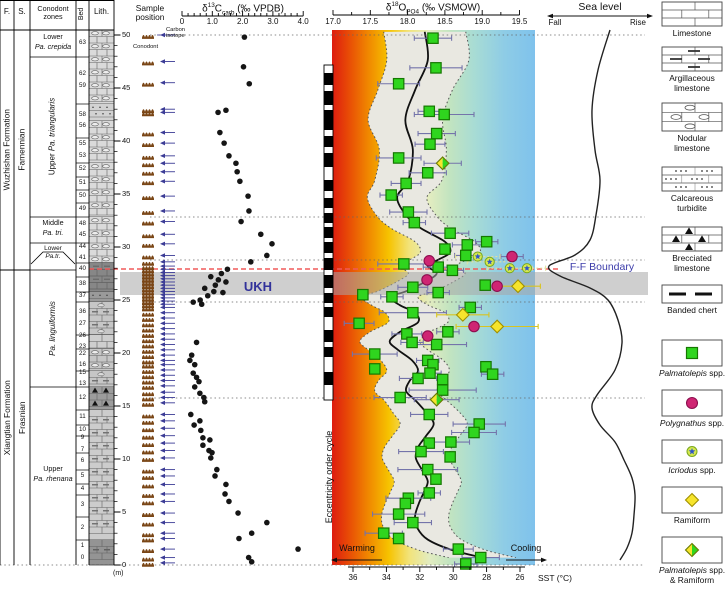  Describe the element at coordinates (384, 283) in the screenshot. I see `ukh-band-layer` at that location.